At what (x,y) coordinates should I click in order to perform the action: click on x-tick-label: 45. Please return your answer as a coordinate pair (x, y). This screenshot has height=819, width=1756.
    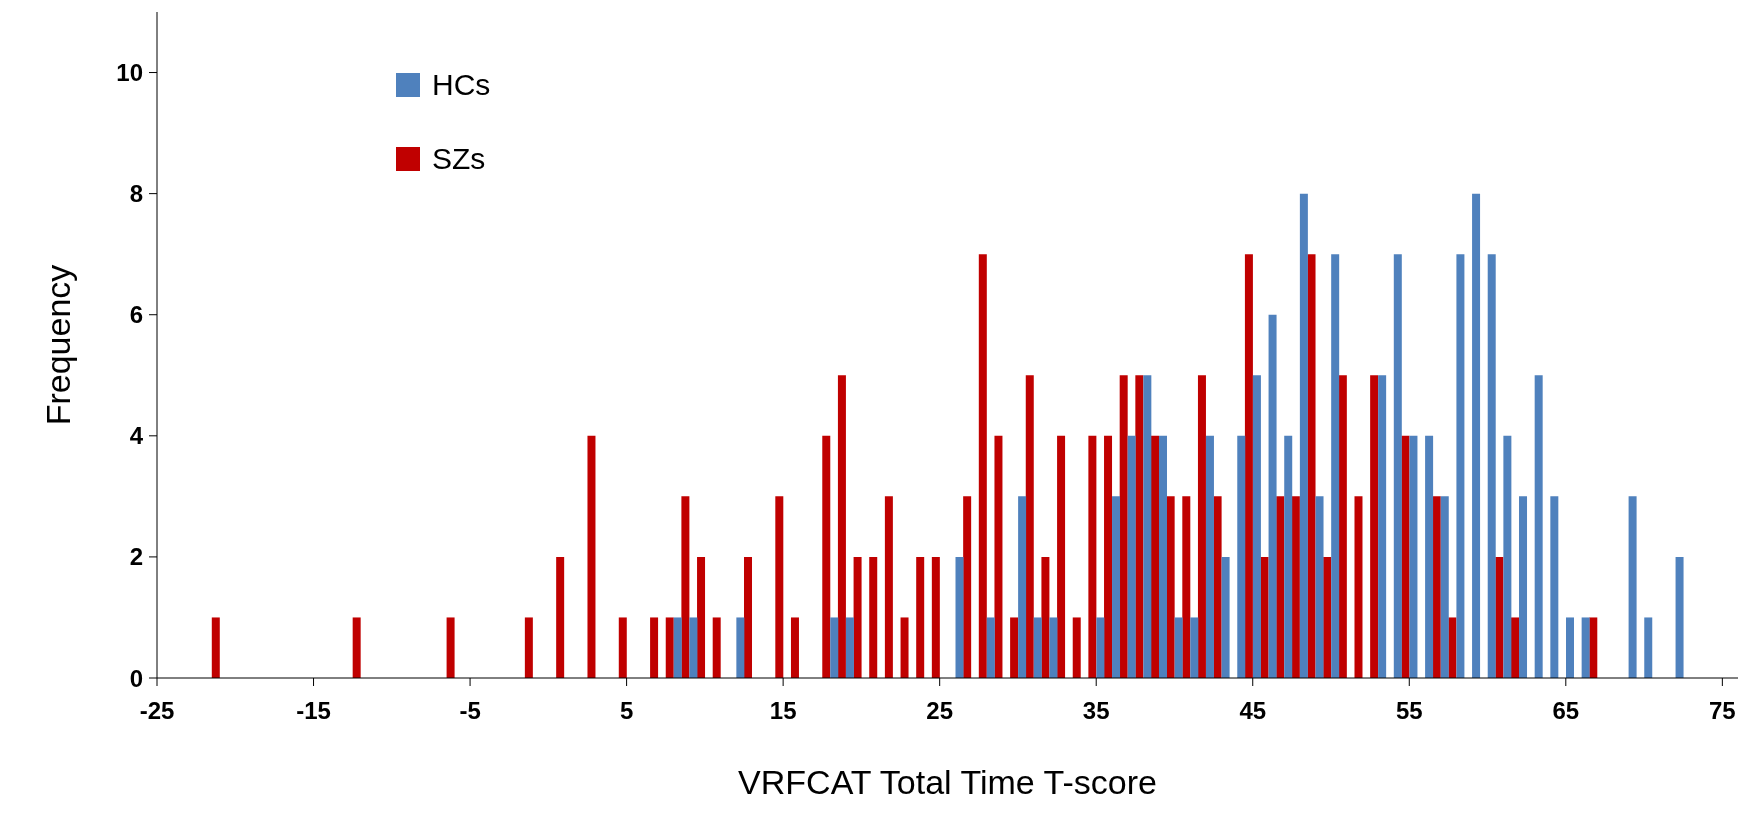
    Looking at the image, I should click on (1253, 711).